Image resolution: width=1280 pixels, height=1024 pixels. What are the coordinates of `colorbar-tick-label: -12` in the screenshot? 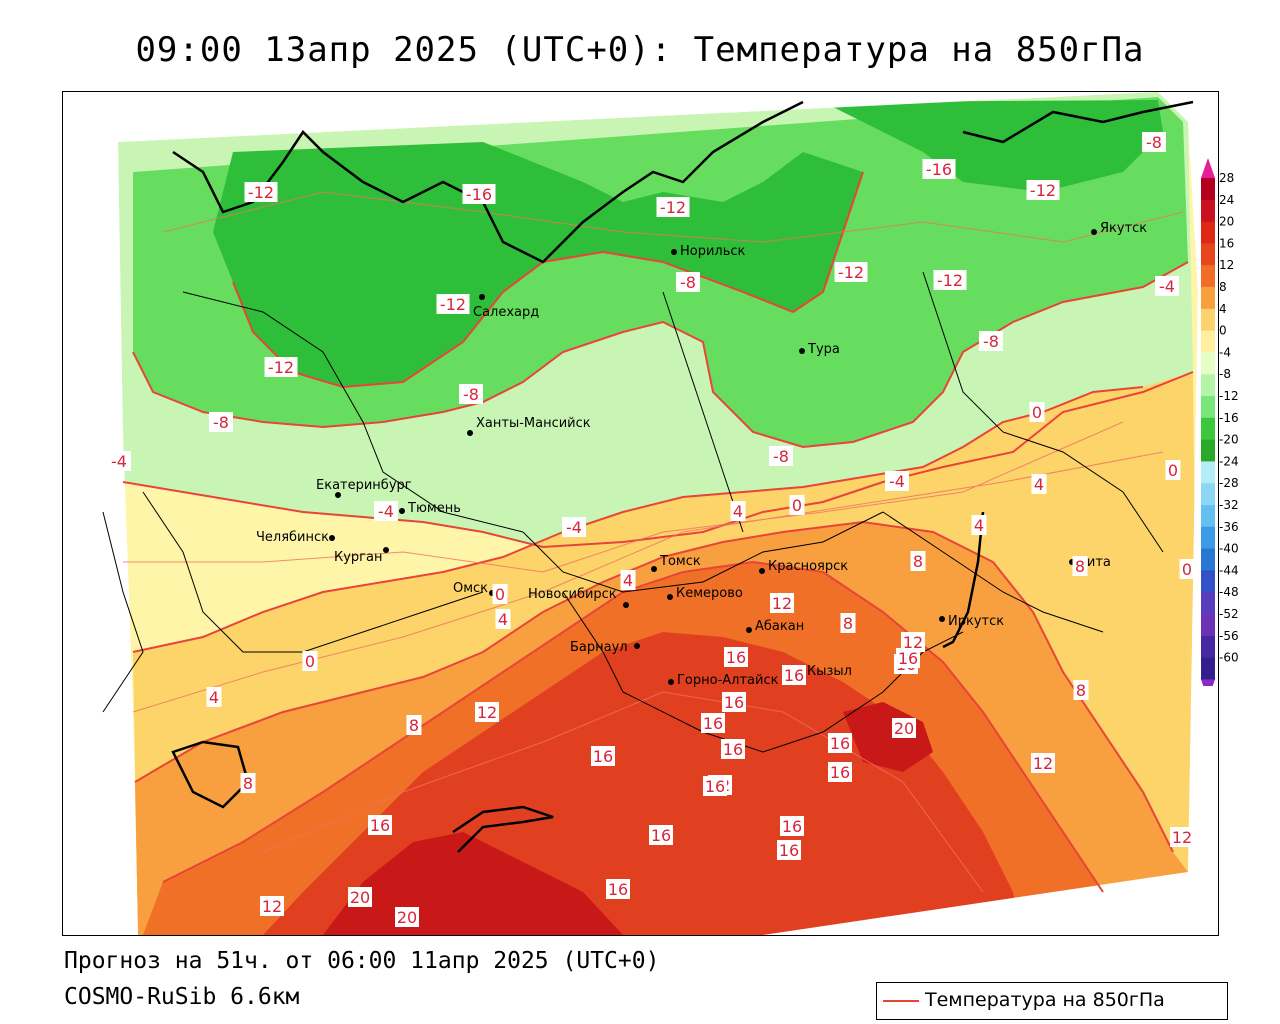 It's located at (1229, 396).